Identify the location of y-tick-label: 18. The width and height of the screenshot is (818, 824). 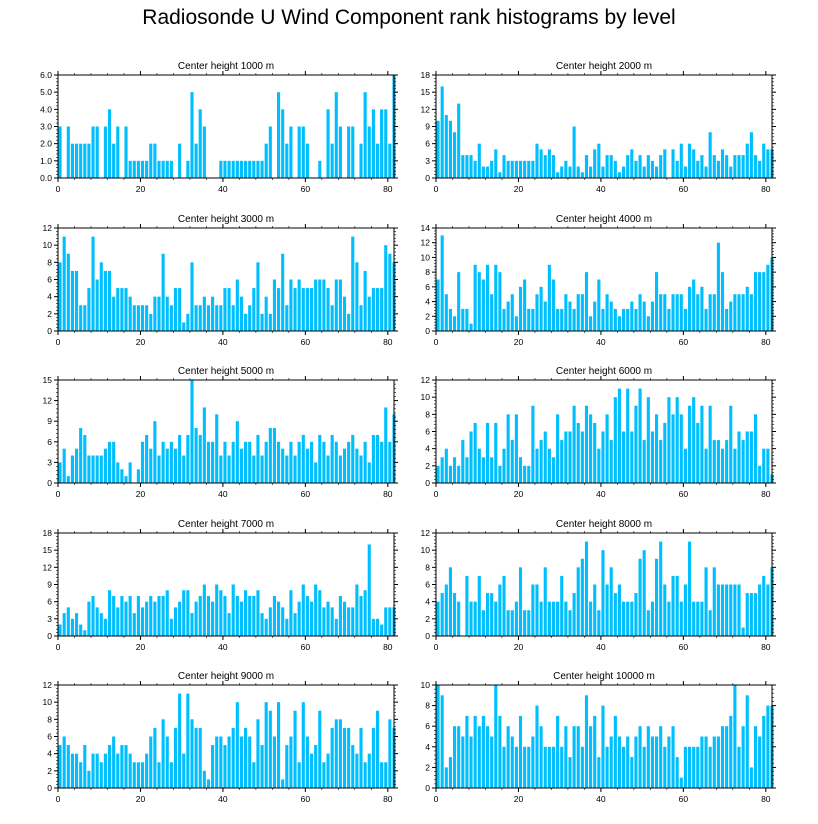
(426, 75).